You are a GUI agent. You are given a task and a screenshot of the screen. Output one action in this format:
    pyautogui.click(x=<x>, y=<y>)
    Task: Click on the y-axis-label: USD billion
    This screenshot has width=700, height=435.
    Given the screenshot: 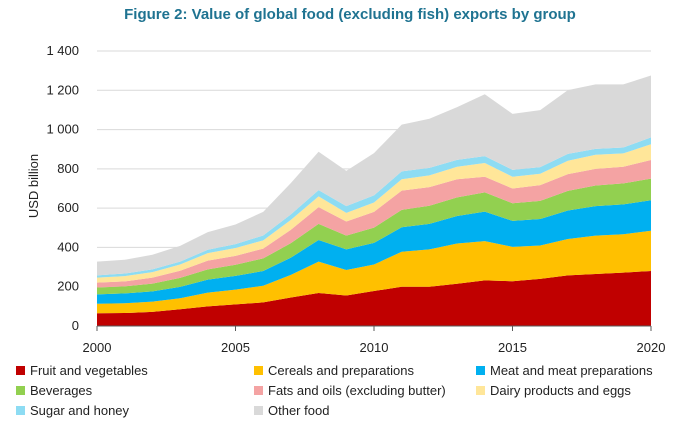 What is the action you would take?
    pyautogui.click(x=33, y=186)
    